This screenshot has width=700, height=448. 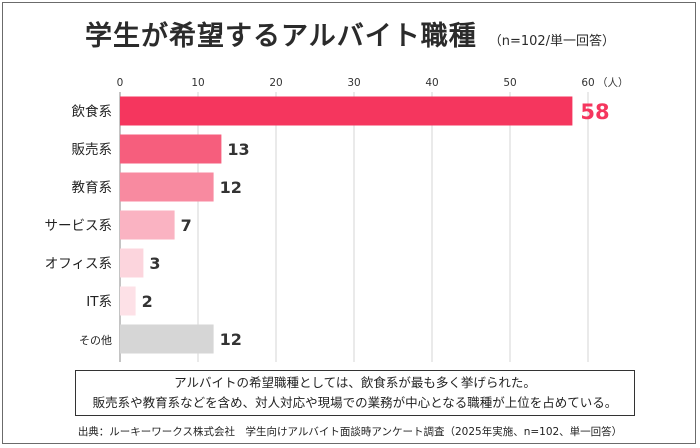 I want to click on category-label-3: サービス系, so click(x=79, y=226).